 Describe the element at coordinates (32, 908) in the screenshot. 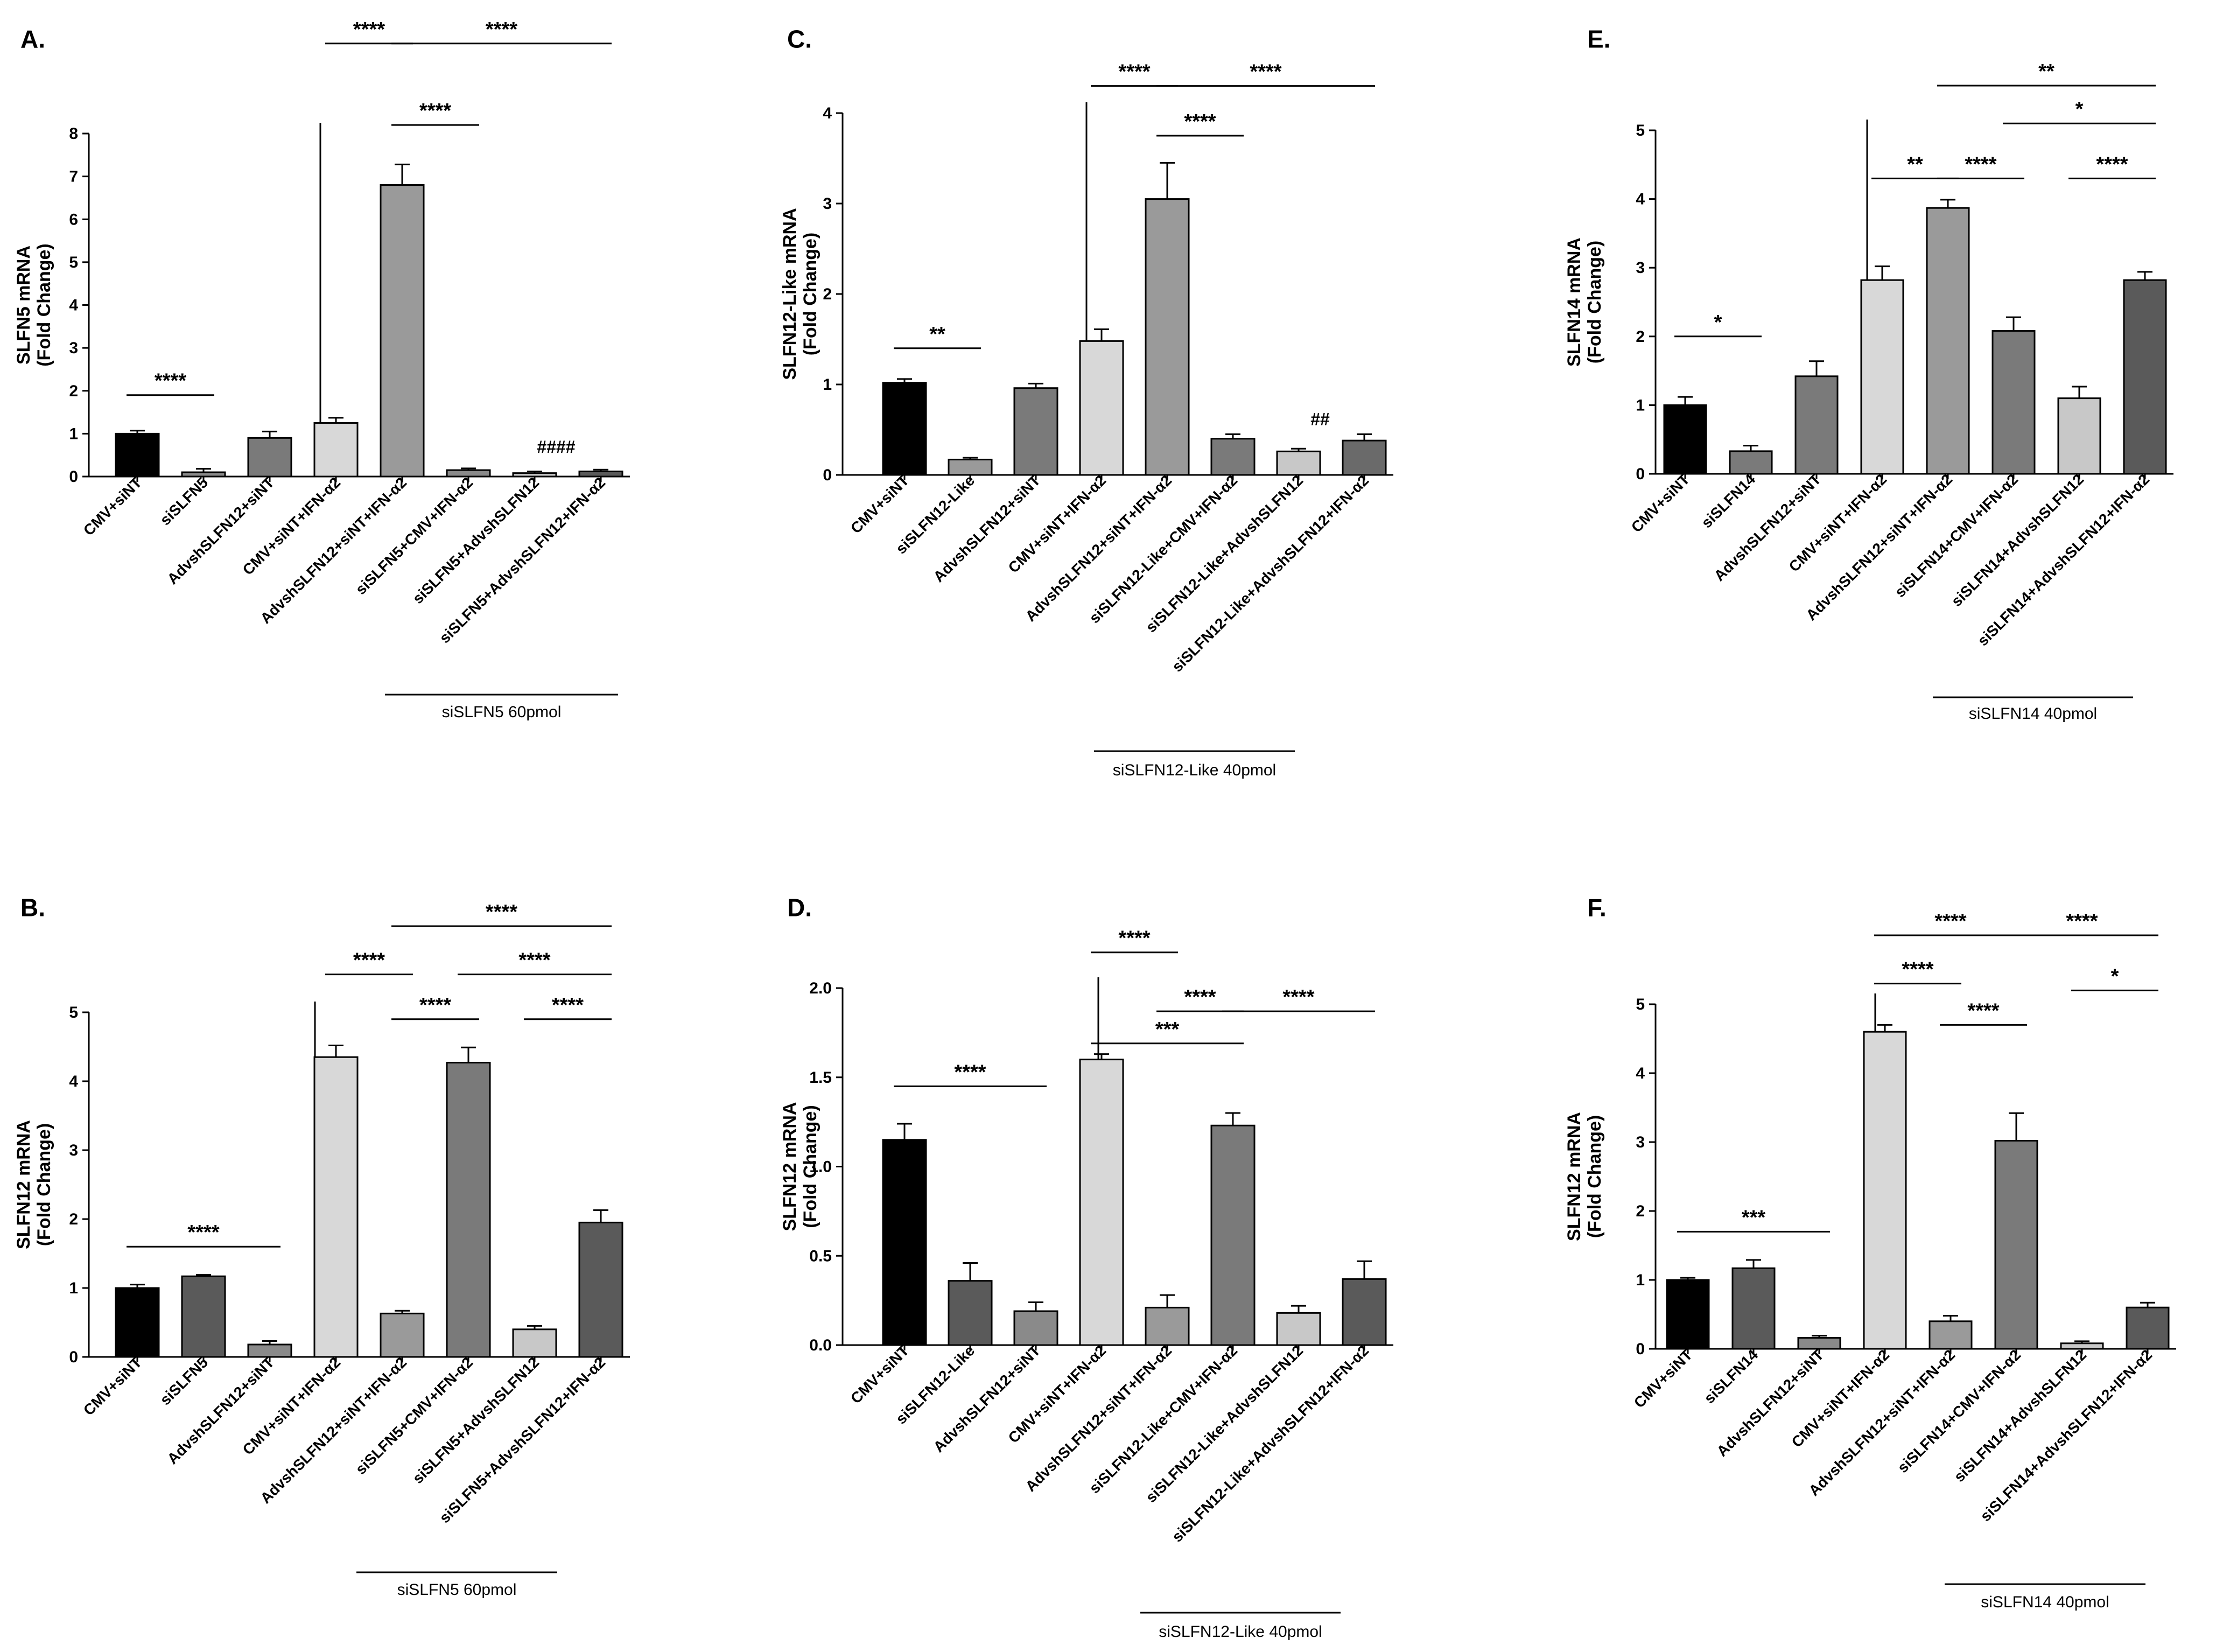

I see `panel-label: B.` at that location.